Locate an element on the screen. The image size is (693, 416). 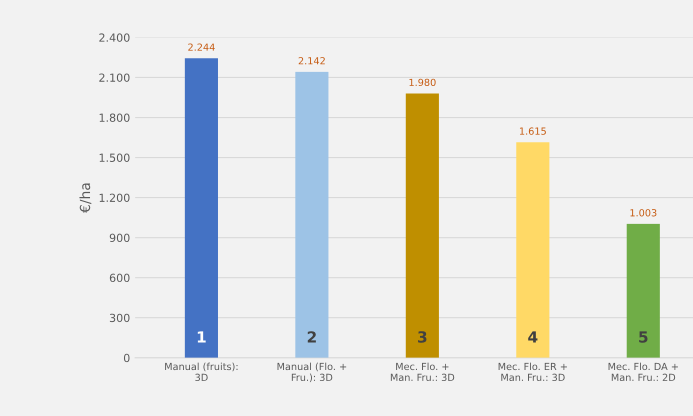
y-tick-label: 600 is located at coordinates (120, 278).